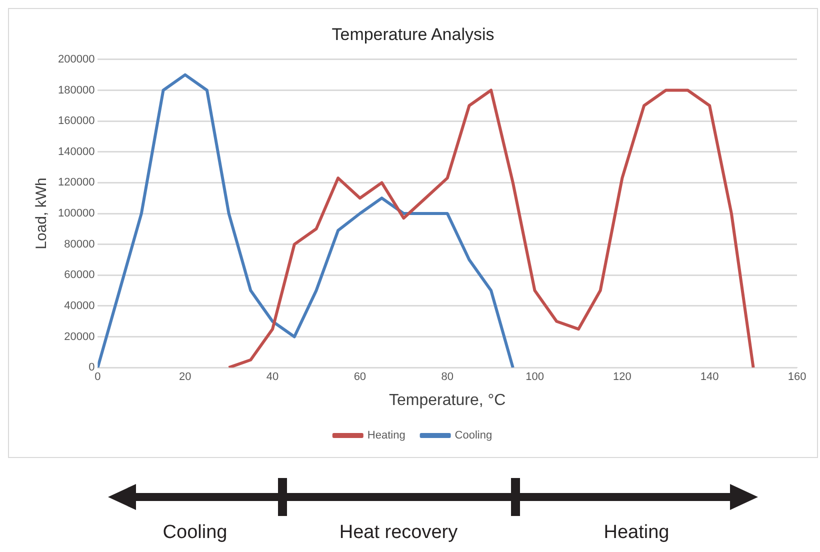  What do you see at coordinates (91, 368) in the screenshot?
I see `y-tick-label: 0` at bounding box center [91, 368].